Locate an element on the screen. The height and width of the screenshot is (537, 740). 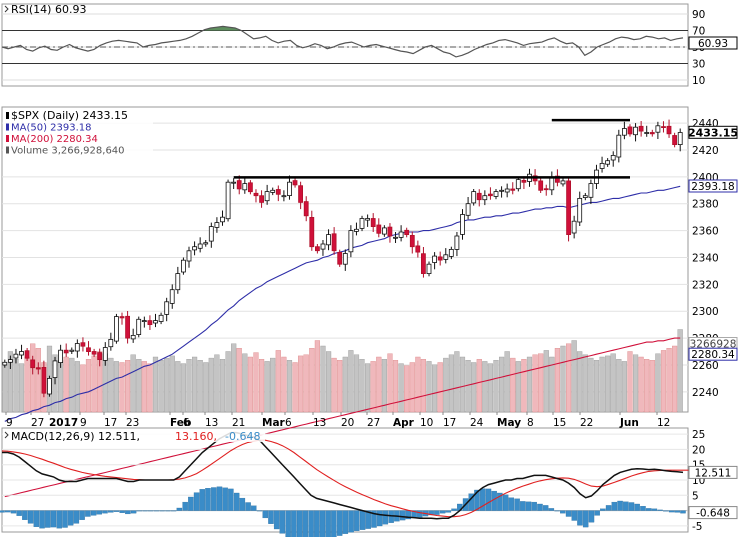
date-tick-label: 10 is located at coordinates (426, 423).